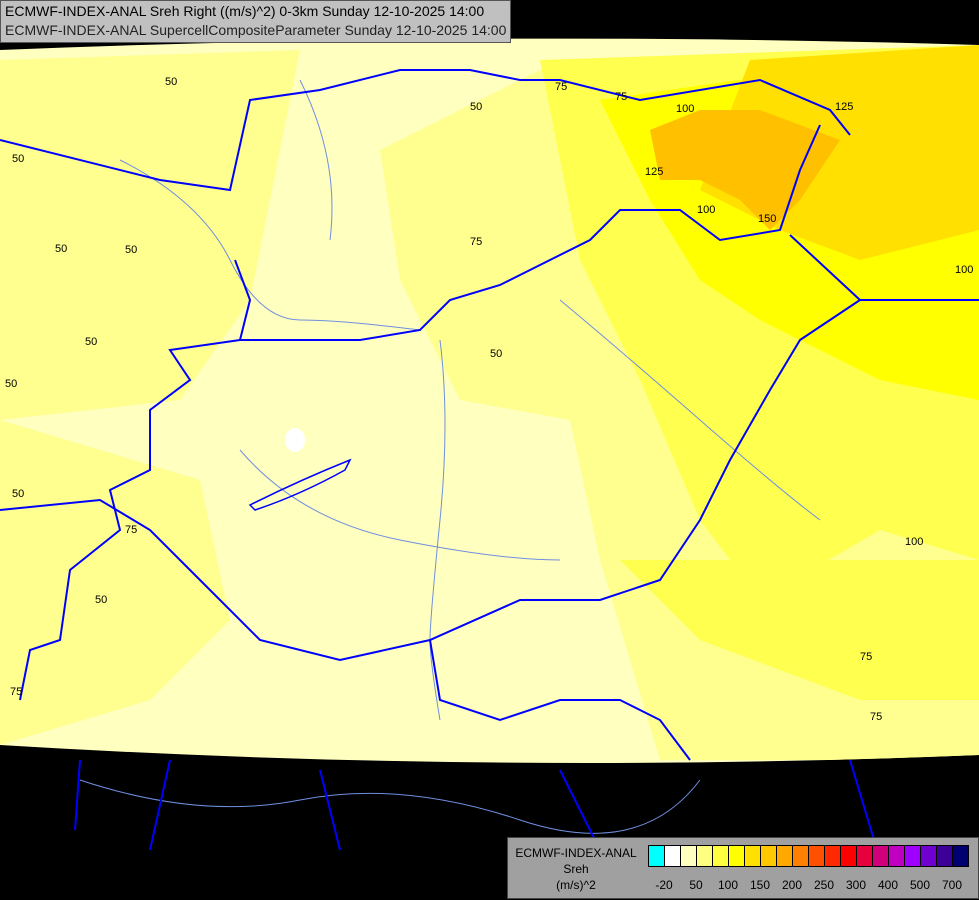 The image size is (979, 900). I want to click on legend-tick-label: 50, so click(696, 885).